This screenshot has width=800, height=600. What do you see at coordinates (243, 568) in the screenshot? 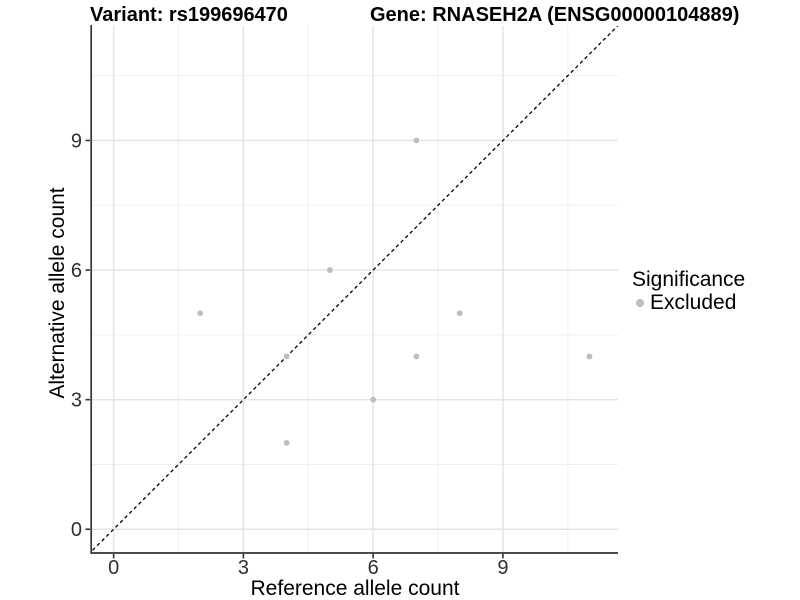
I see `x-tick-label: 3` at bounding box center [243, 568].